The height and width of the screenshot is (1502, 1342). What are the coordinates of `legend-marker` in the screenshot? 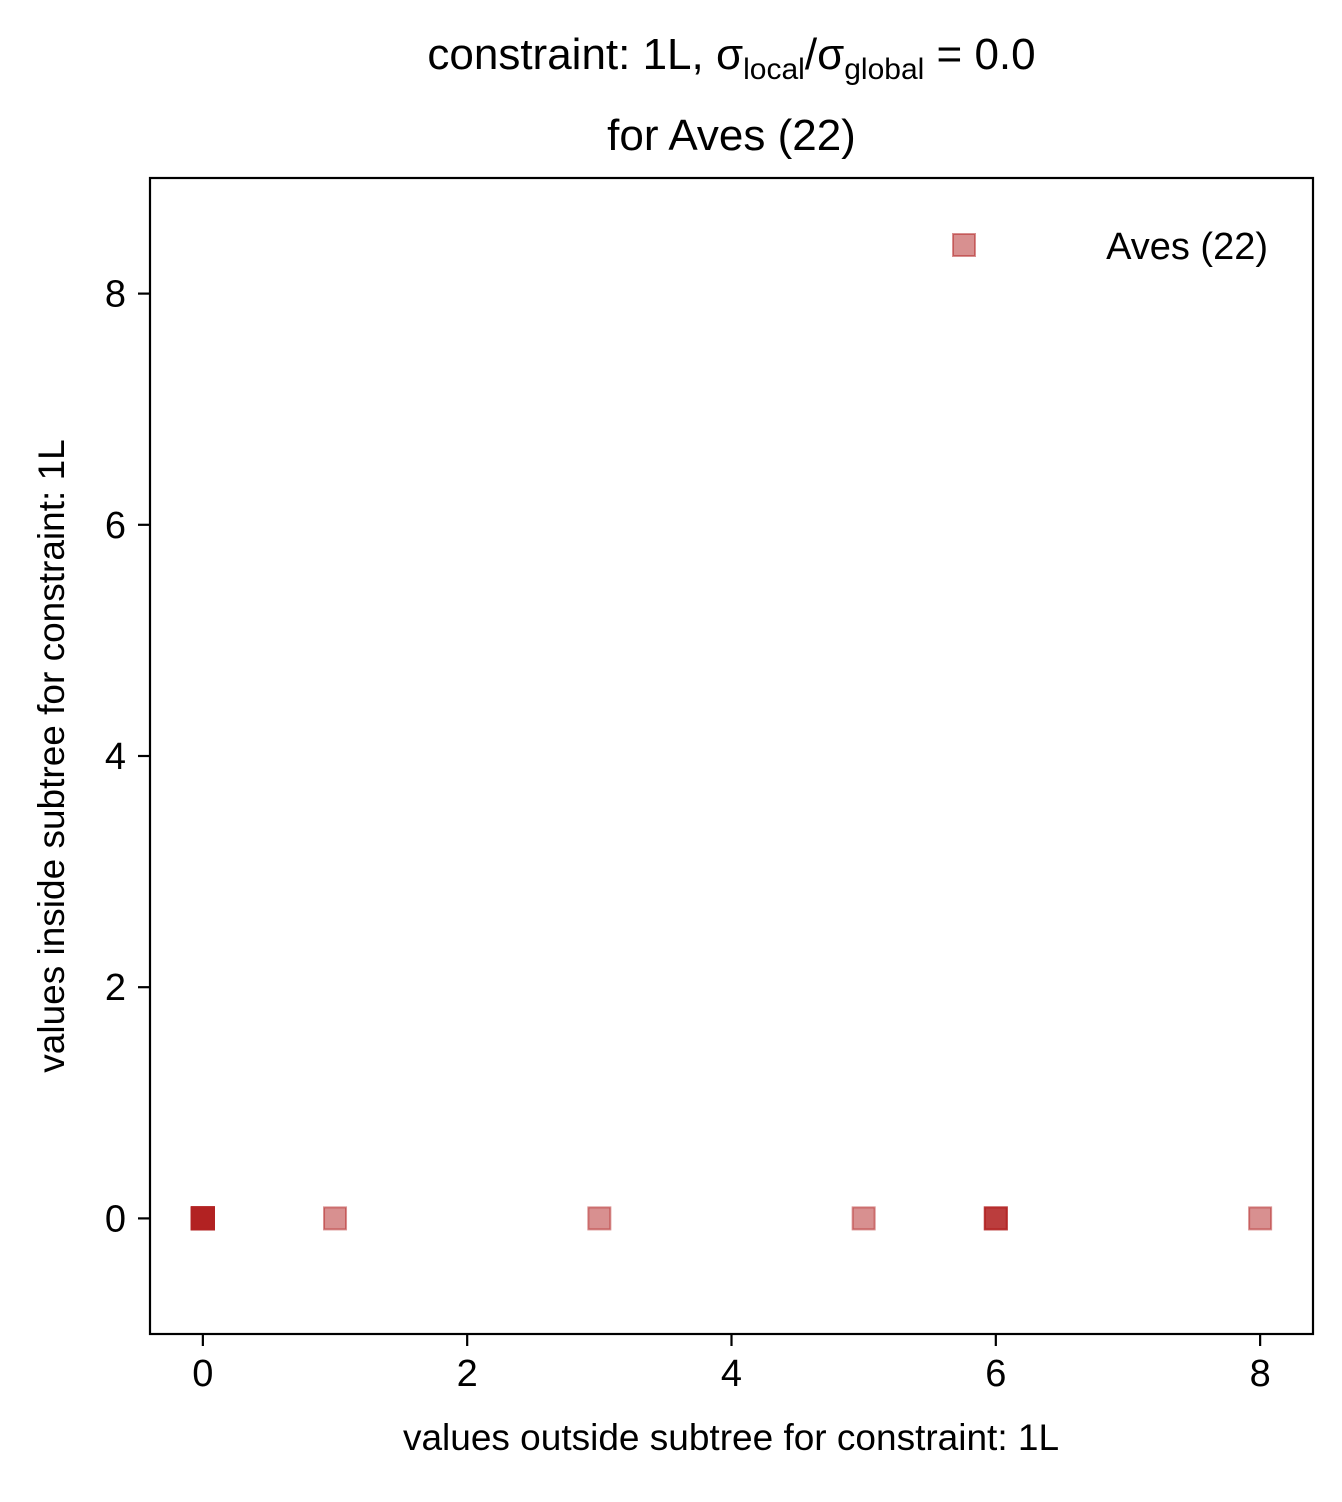 It's located at (964, 245).